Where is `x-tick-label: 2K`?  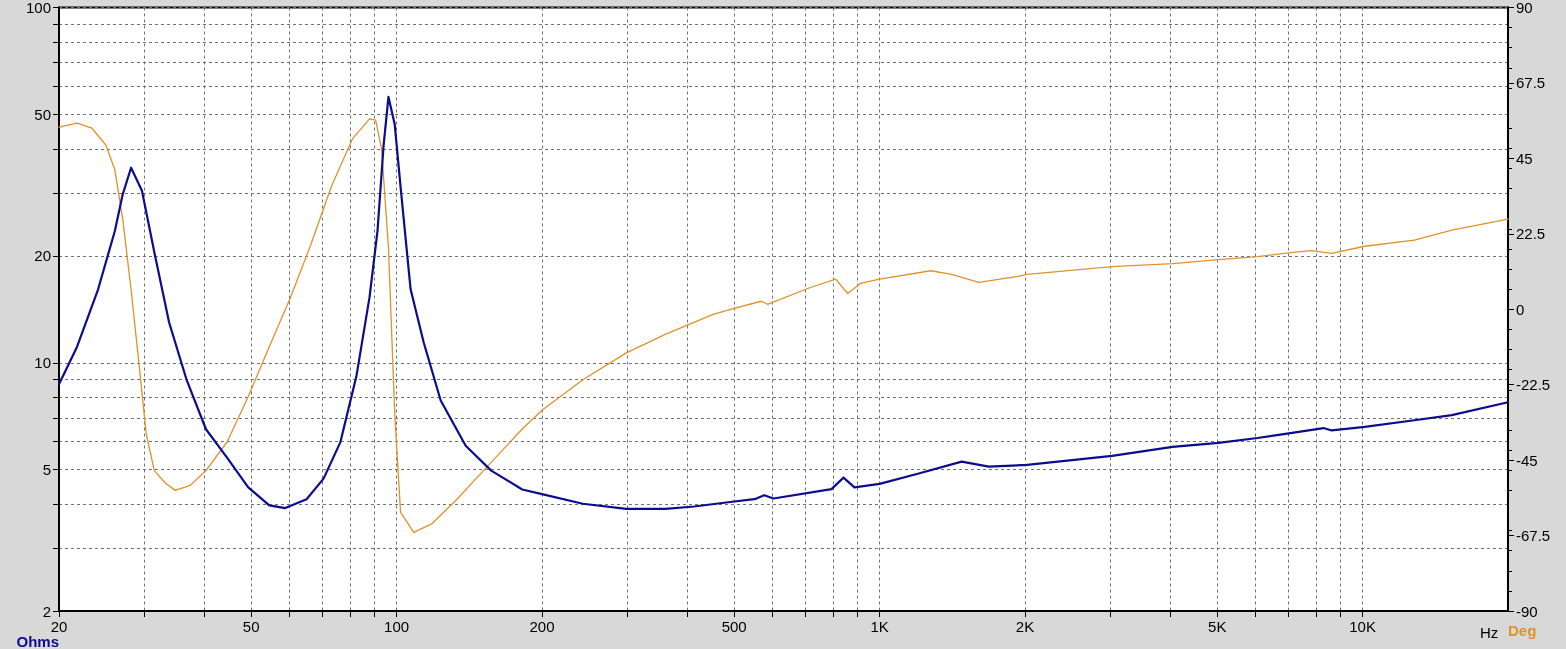
x-tick-label: 2K is located at coordinates (1025, 627).